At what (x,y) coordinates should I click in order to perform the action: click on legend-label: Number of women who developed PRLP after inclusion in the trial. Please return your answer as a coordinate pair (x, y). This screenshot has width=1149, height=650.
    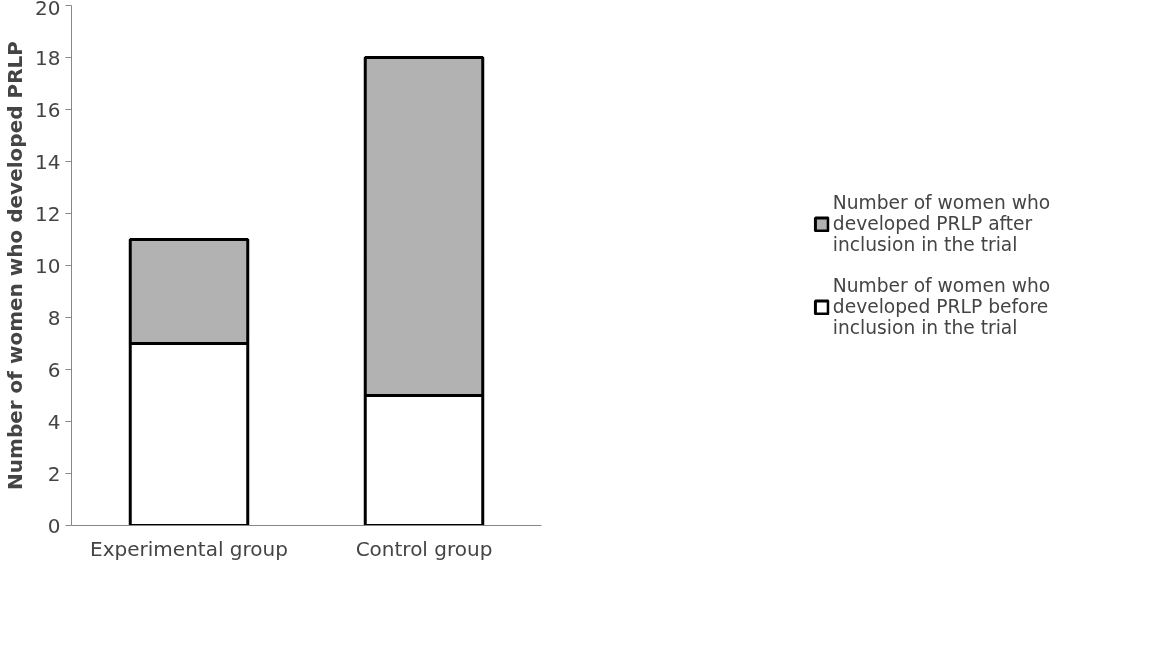
    Looking at the image, I should click on (941, 223).